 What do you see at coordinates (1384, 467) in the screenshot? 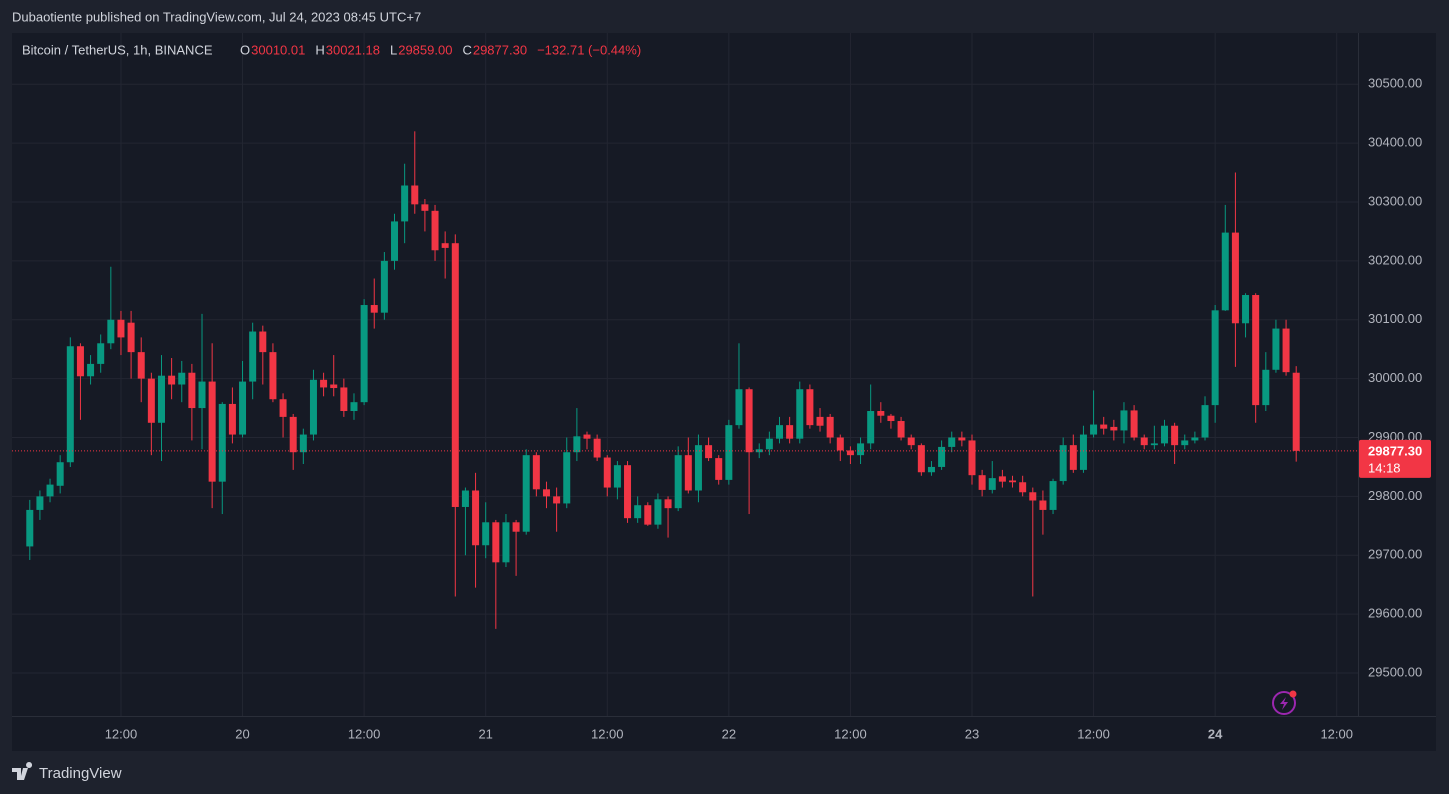
I see `price-tag-countdown: 14:18` at bounding box center [1384, 467].